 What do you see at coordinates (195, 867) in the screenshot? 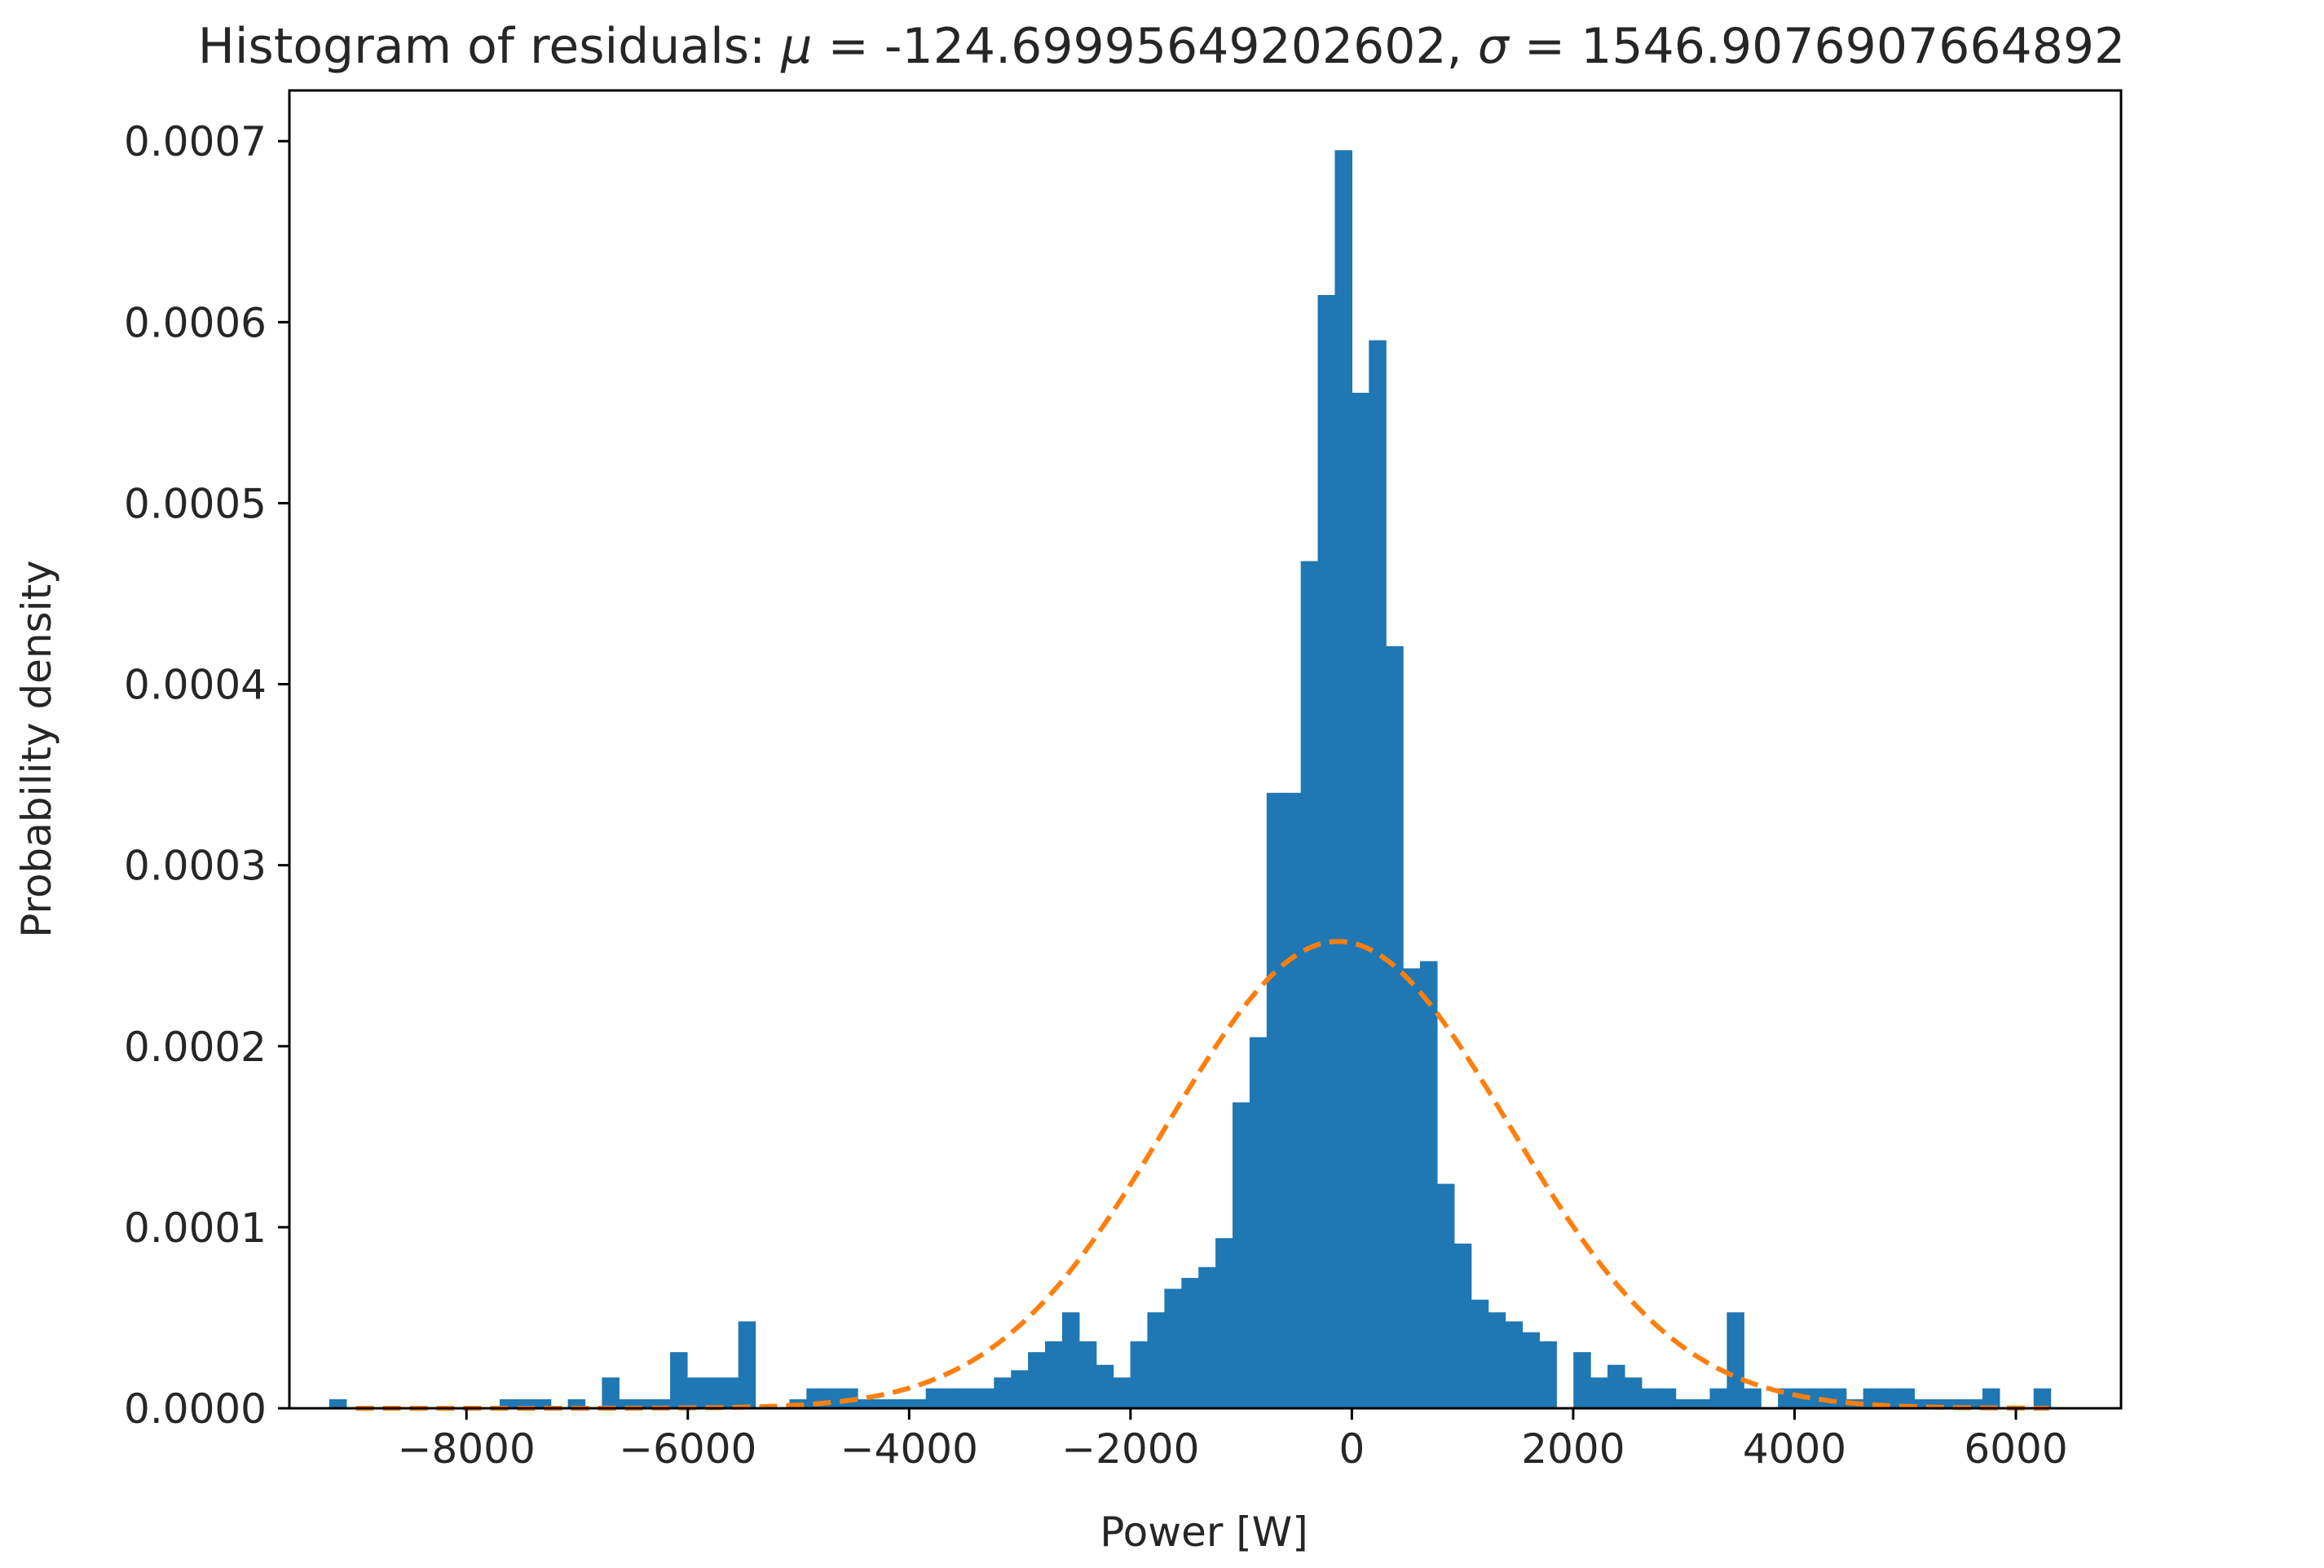
I see `y-tick-label: 0.0003` at bounding box center [195, 867].